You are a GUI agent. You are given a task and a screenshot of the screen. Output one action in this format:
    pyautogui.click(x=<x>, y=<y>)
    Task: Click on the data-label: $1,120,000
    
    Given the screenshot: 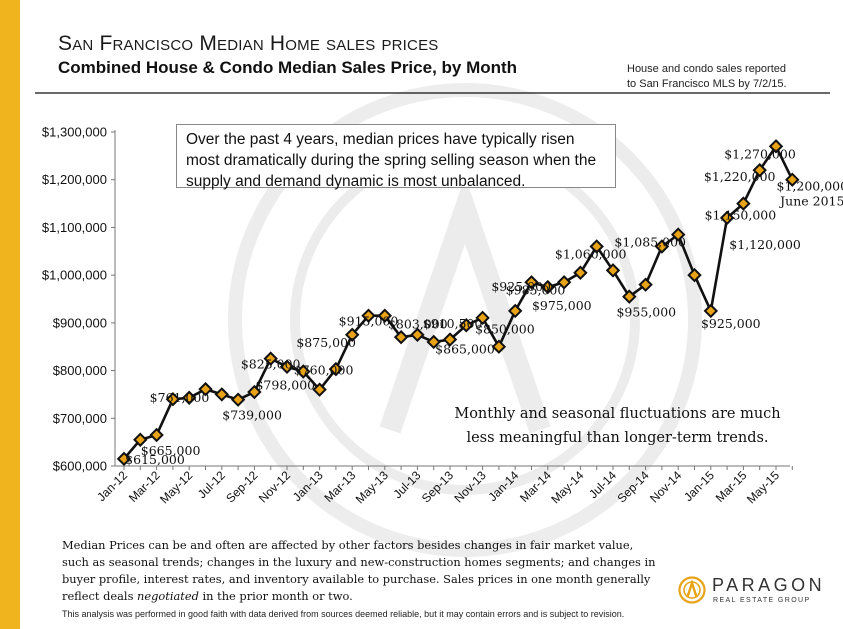 What is the action you would take?
    pyautogui.click(x=765, y=244)
    